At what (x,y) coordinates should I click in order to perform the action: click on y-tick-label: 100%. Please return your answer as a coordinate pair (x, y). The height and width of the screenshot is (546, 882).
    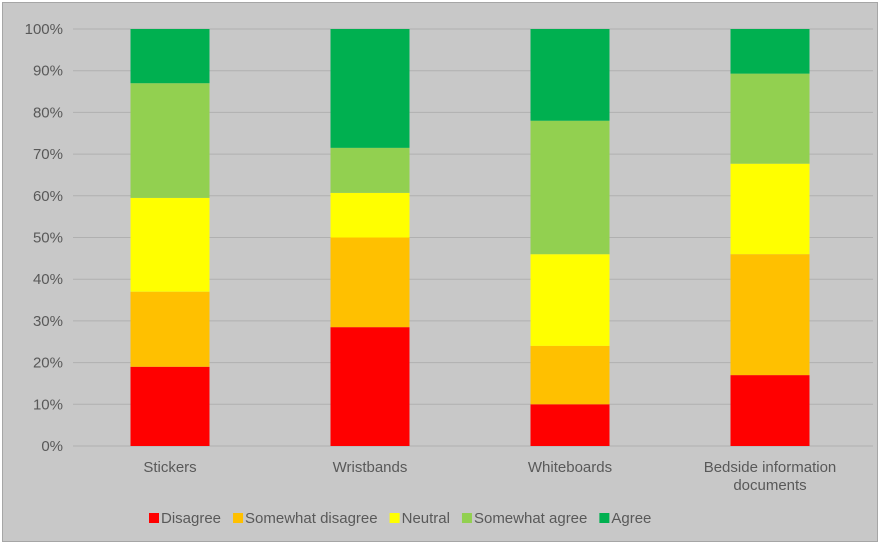
    Looking at the image, I should click on (44, 29).